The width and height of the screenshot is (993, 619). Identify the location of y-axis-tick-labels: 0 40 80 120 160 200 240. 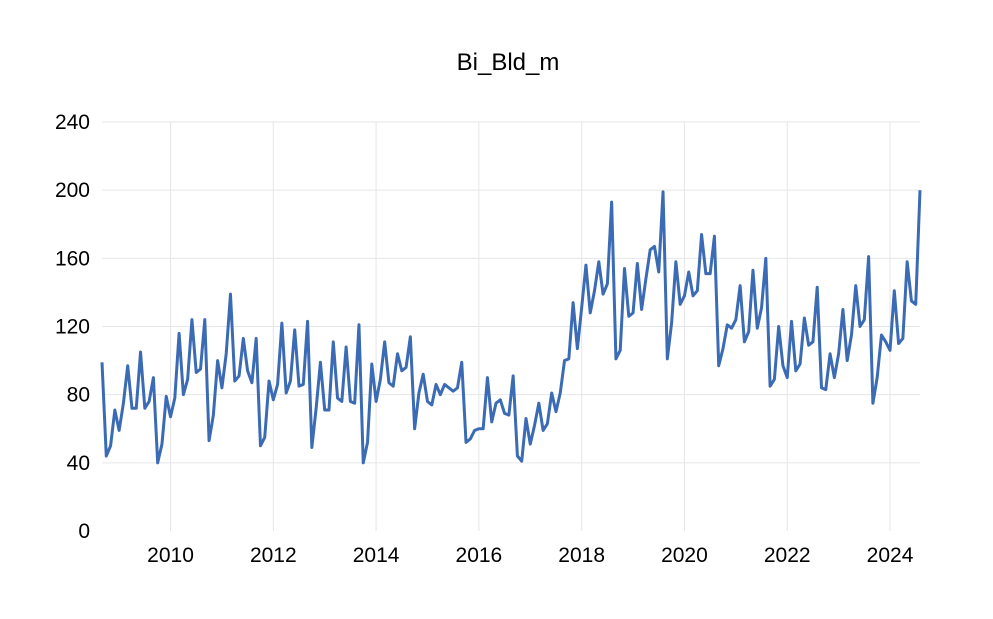
(72, 327).